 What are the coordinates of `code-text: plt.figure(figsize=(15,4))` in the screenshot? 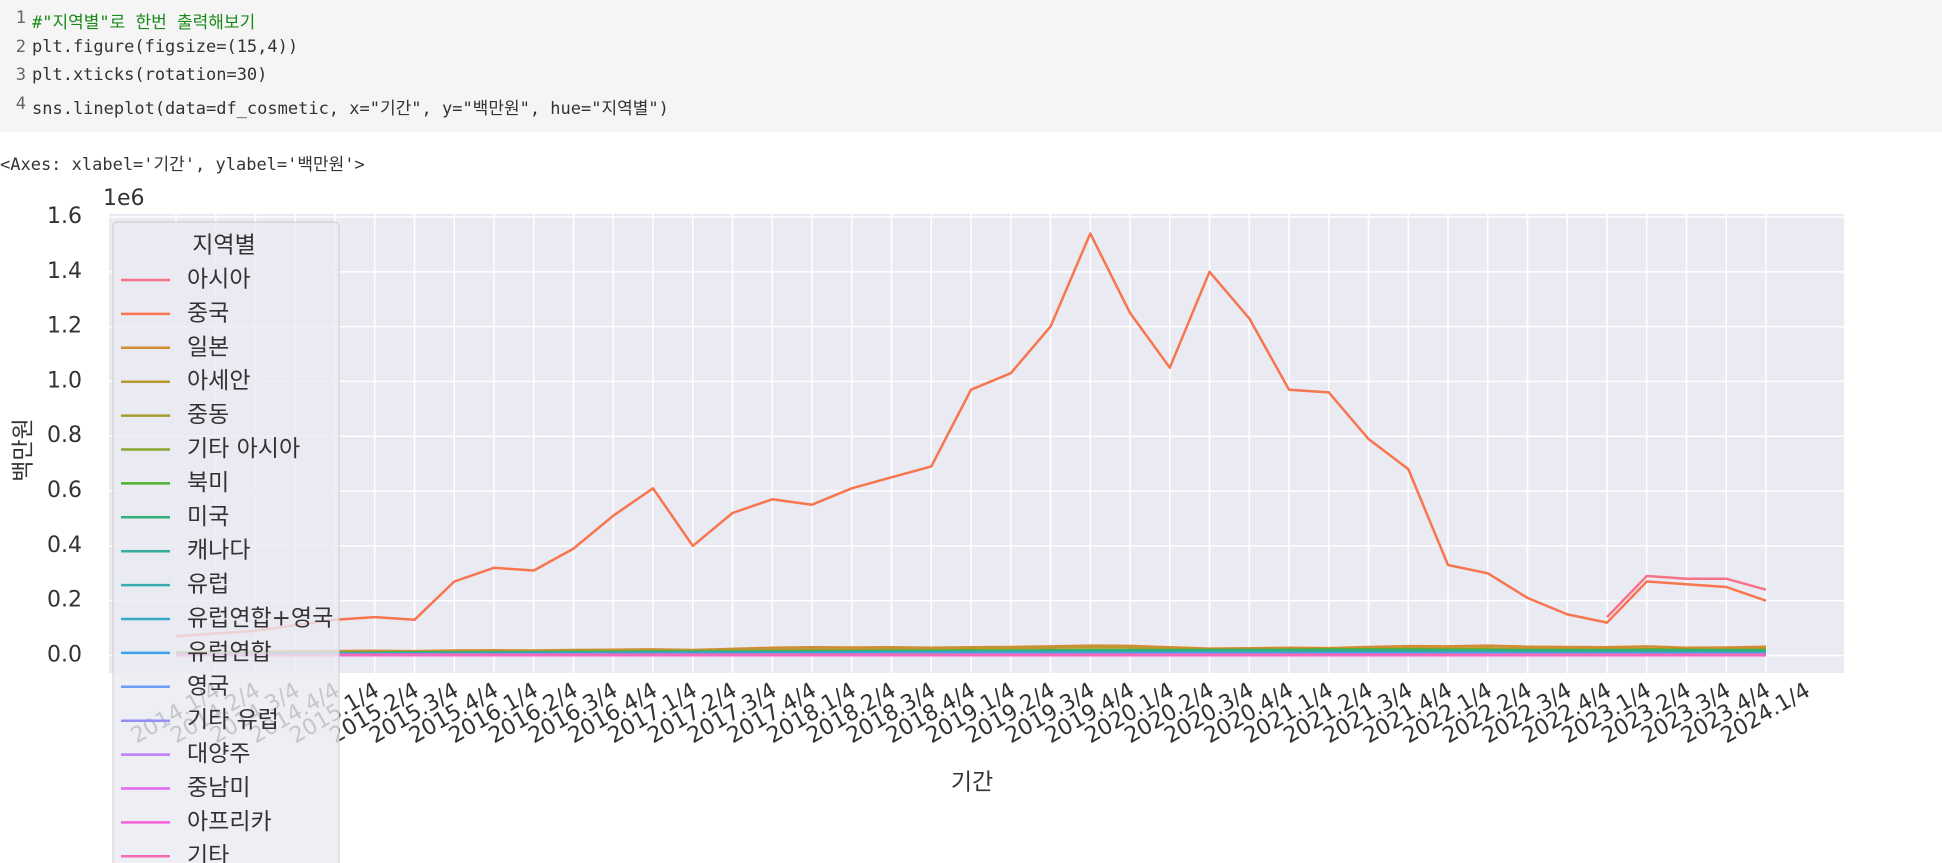 It's located at (165, 47).